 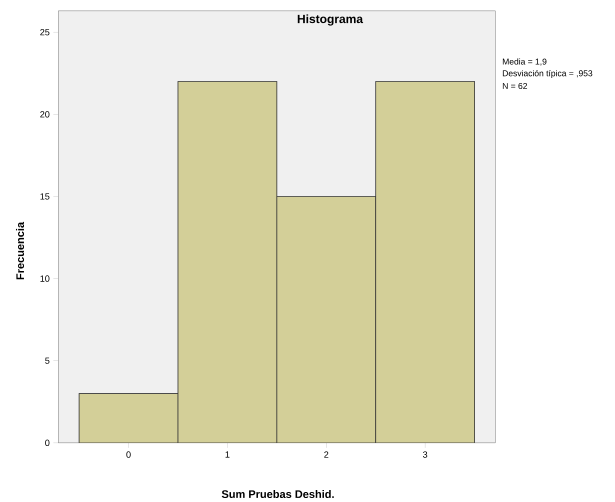 I want to click on y-axis-title: Frecuencia, so click(x=20, y=251).